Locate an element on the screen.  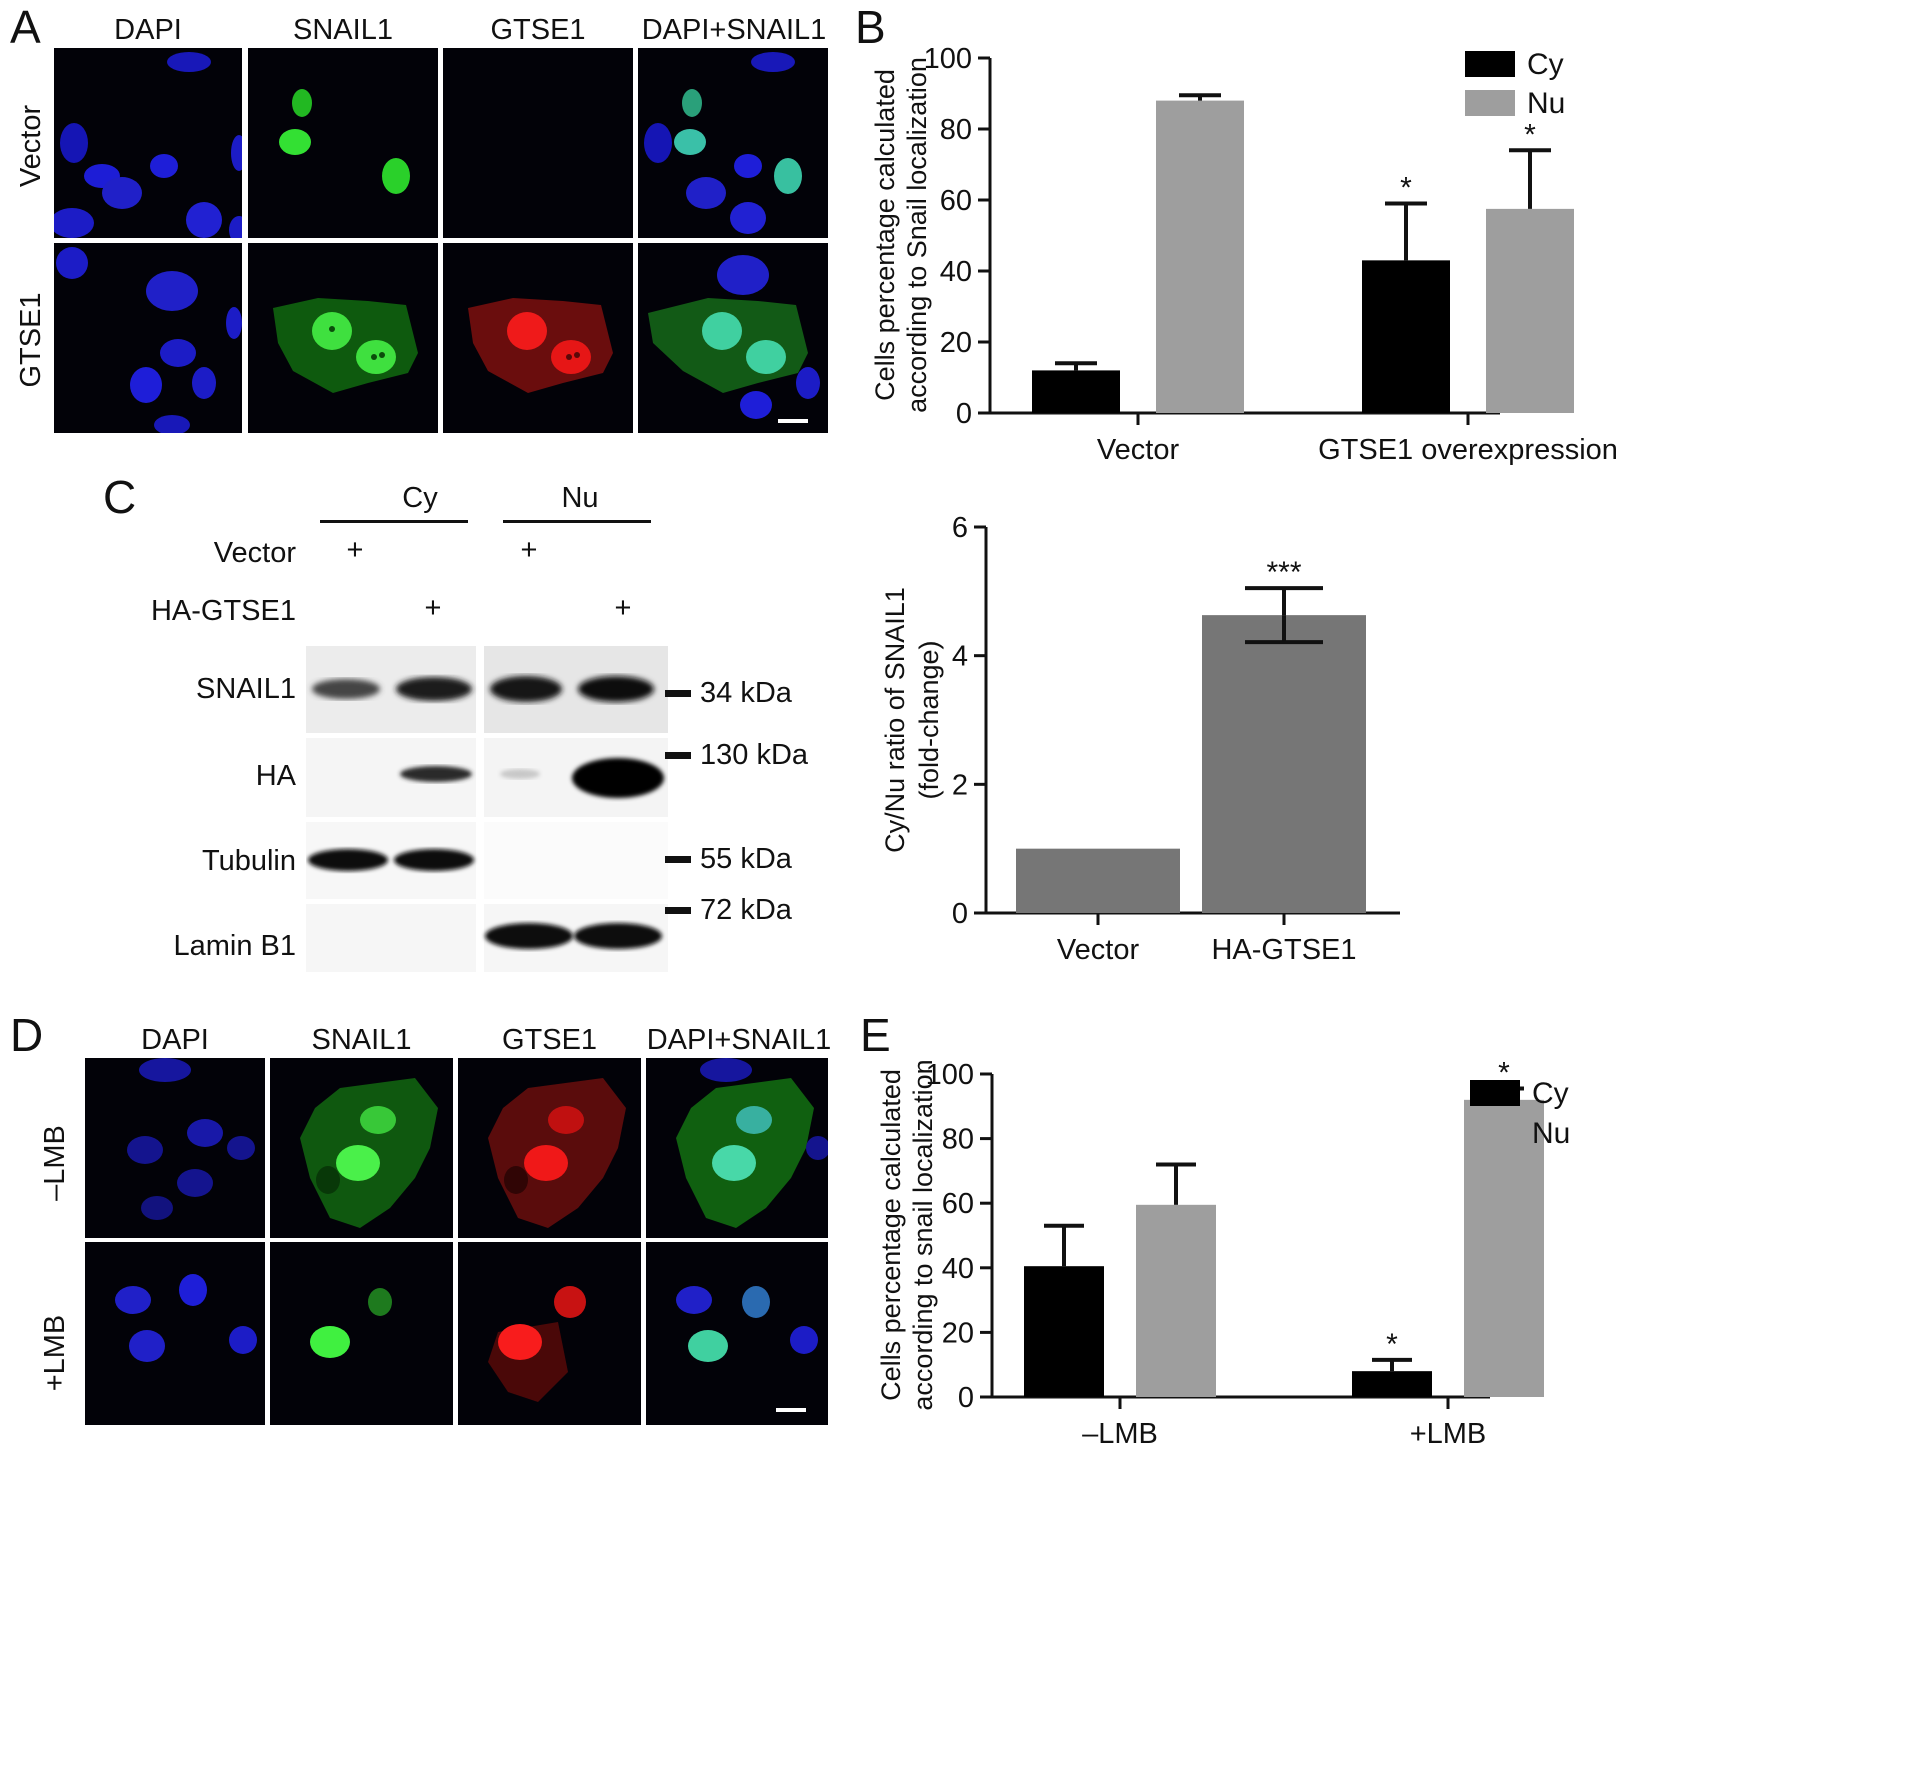
wb-protein-lamin-b1: Lamin B1 is located at coordinates (234, 946).